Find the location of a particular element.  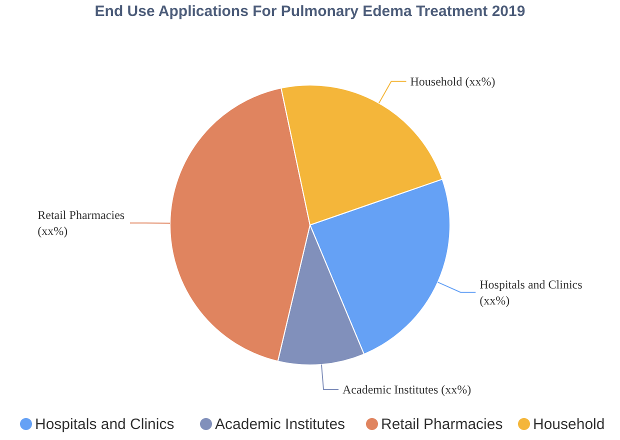

legend-label: Hospitals and Clinics is located at coordinates (104, 424).